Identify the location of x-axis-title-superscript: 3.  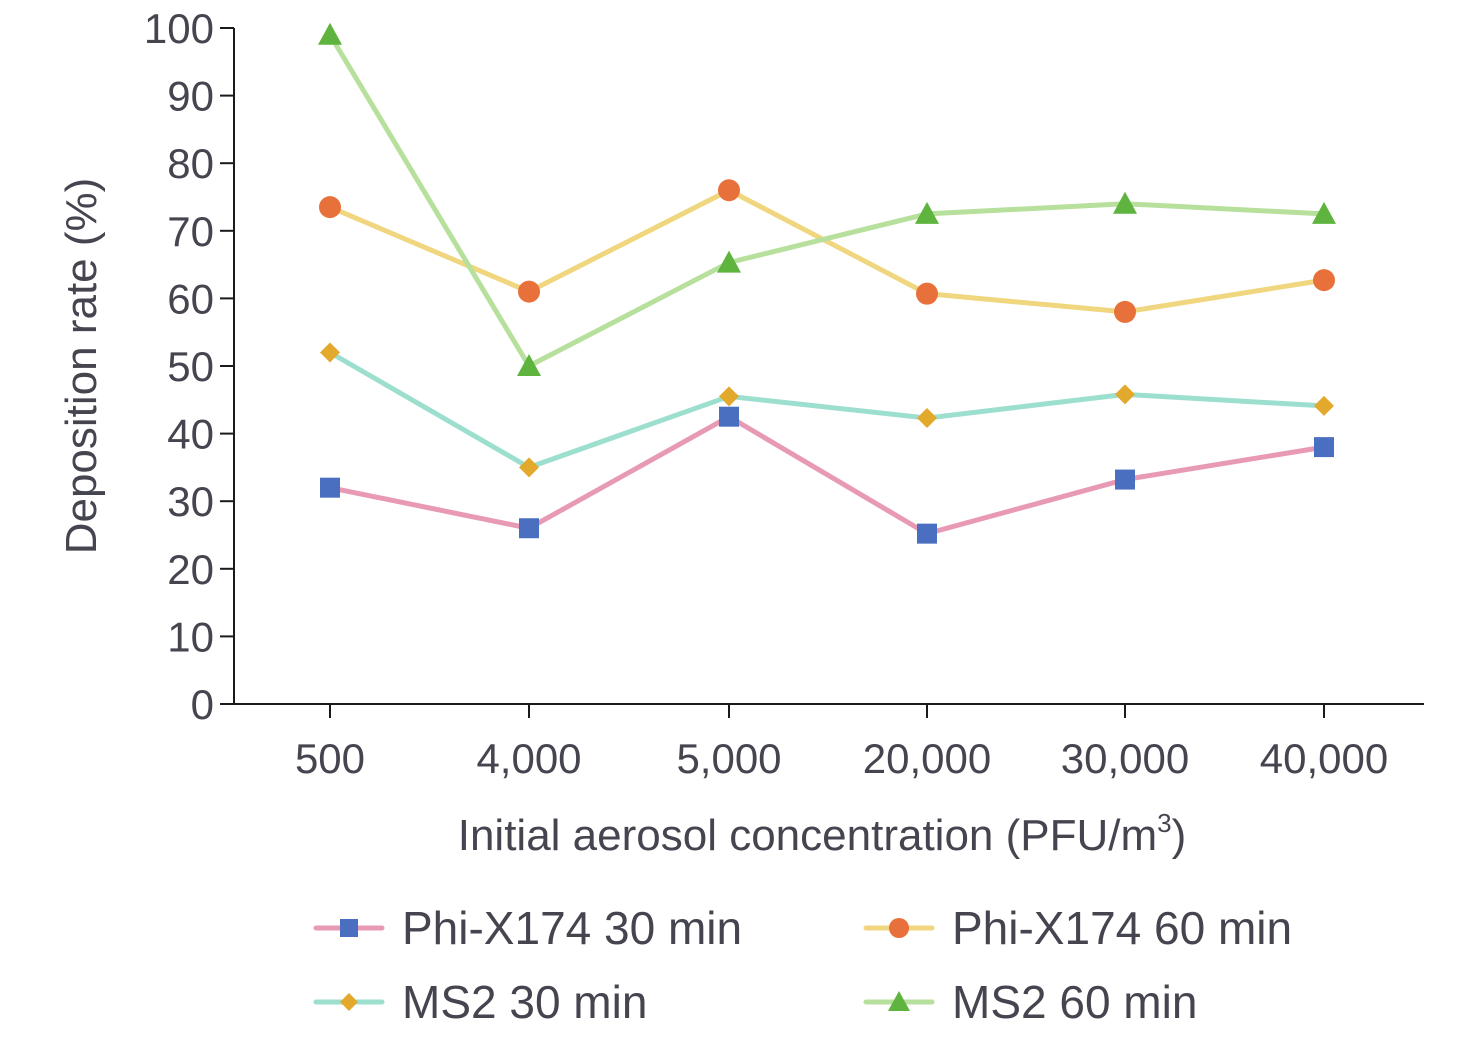
(1164, 823).